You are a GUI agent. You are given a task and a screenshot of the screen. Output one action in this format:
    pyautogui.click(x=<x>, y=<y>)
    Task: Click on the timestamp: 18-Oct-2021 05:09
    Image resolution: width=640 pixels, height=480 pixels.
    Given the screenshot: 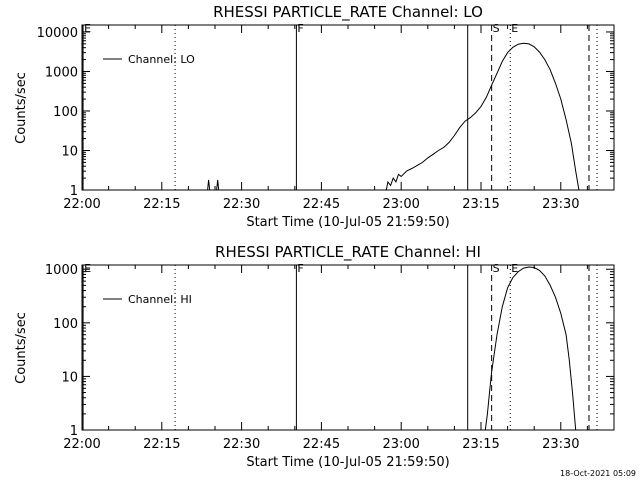 What is the action you would take?
    pyautogui.click(x=598, y=473)
    